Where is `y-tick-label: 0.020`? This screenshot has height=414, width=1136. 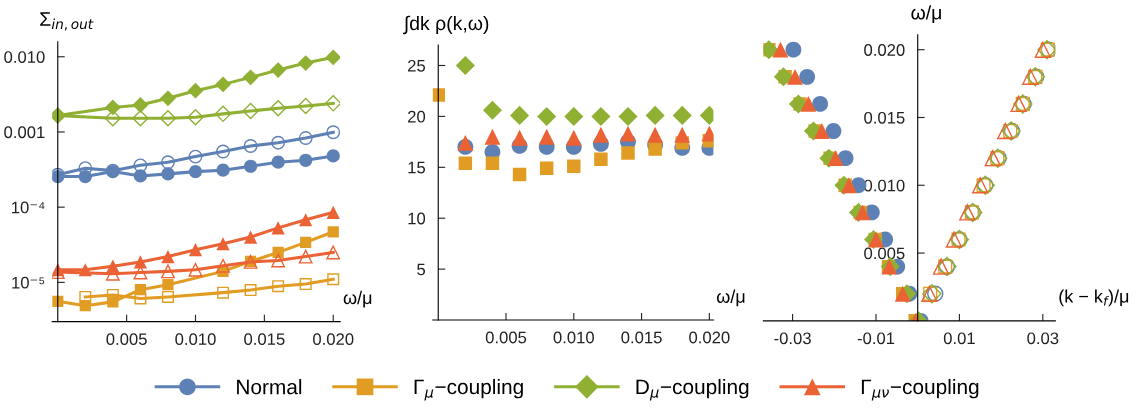
y-tick-label: 0.020 is located at coordinates (884, 50).